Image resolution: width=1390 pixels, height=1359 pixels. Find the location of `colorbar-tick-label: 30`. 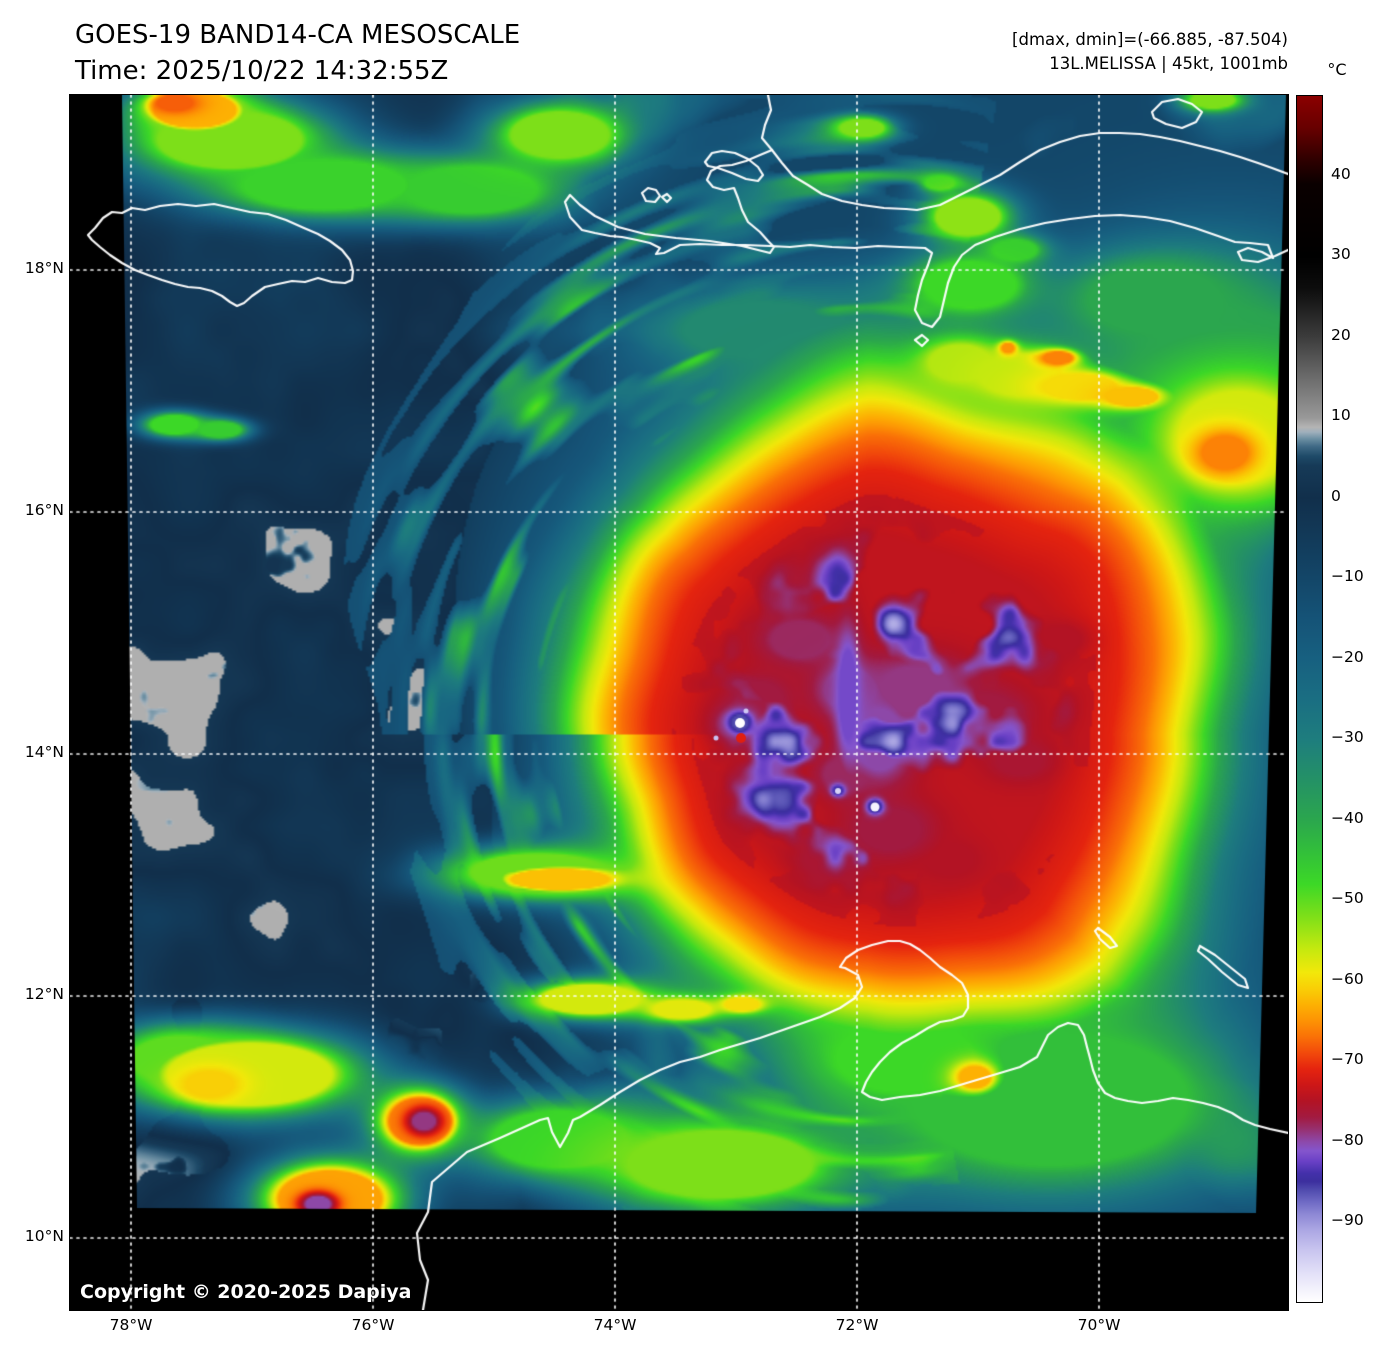

colorbar-tick-label: 30 is located at coordinates (1341, 254).